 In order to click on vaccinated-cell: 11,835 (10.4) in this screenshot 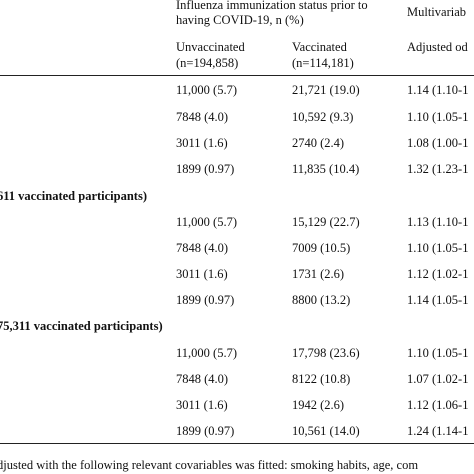, I will do `click(326, 169)`.